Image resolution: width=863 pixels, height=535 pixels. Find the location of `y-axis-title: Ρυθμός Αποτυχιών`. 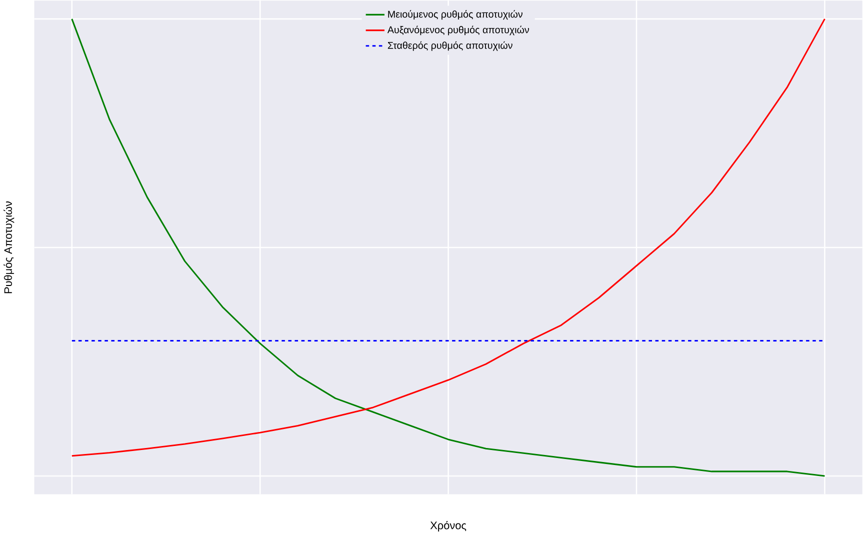

y-axis-title: Ρυθμός Αποτυχιών is located at coordinates (9, 247).